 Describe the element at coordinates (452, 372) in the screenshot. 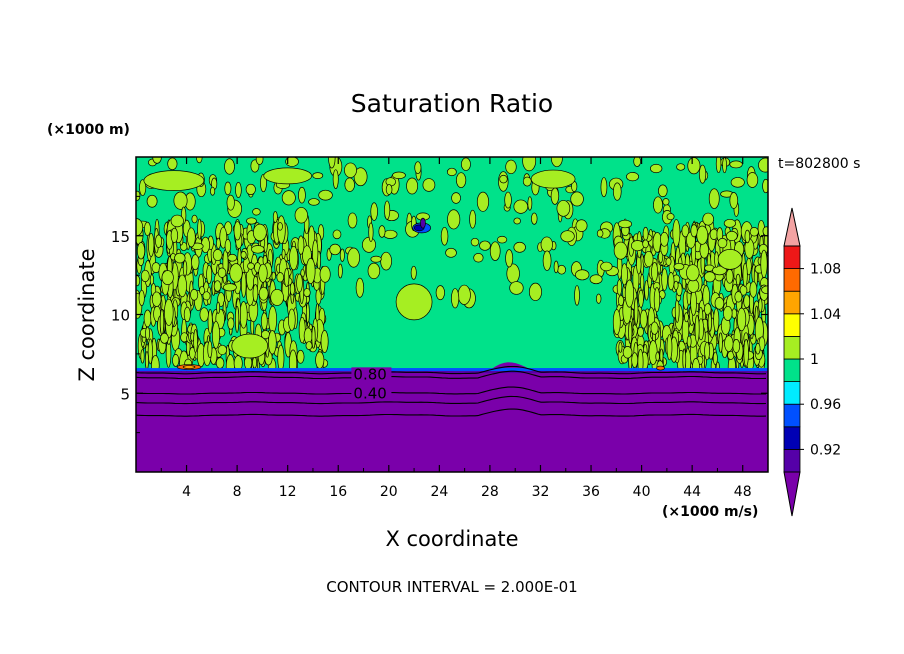

I see `interface-band-dark` at that location.